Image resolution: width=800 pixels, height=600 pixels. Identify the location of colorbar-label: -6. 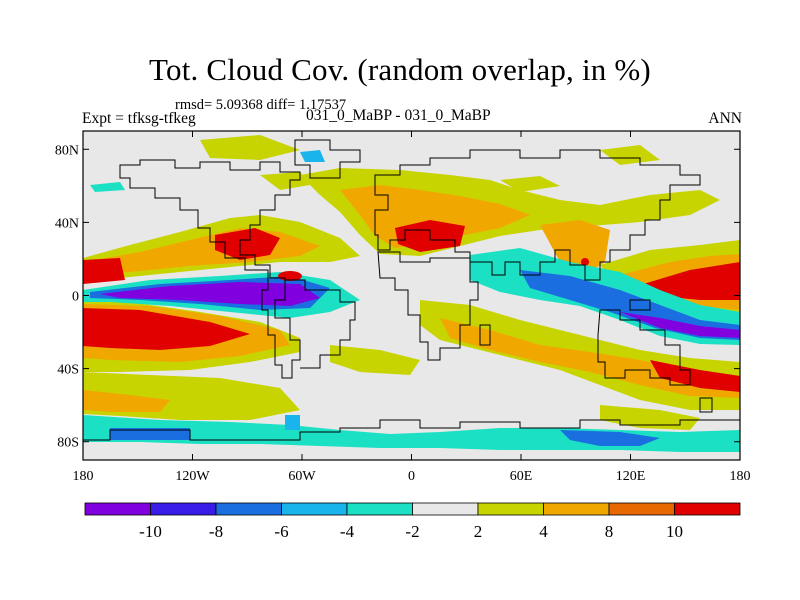
(281, 531).